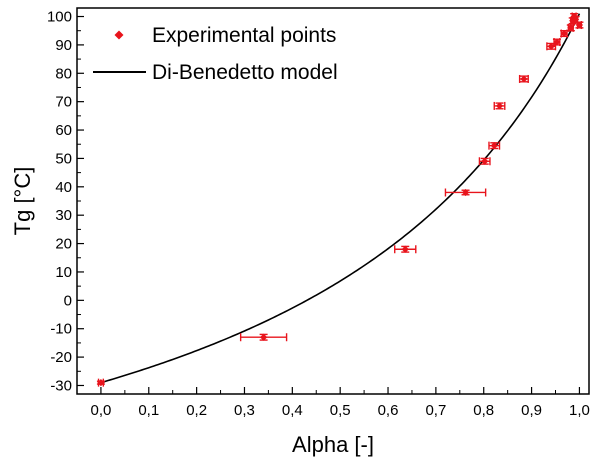 This screenshot has width=599, height=461. Describe the element at coordinates (333, 444) in the screenshot. I see `x-axis-title: Alpha [-]` at that location.